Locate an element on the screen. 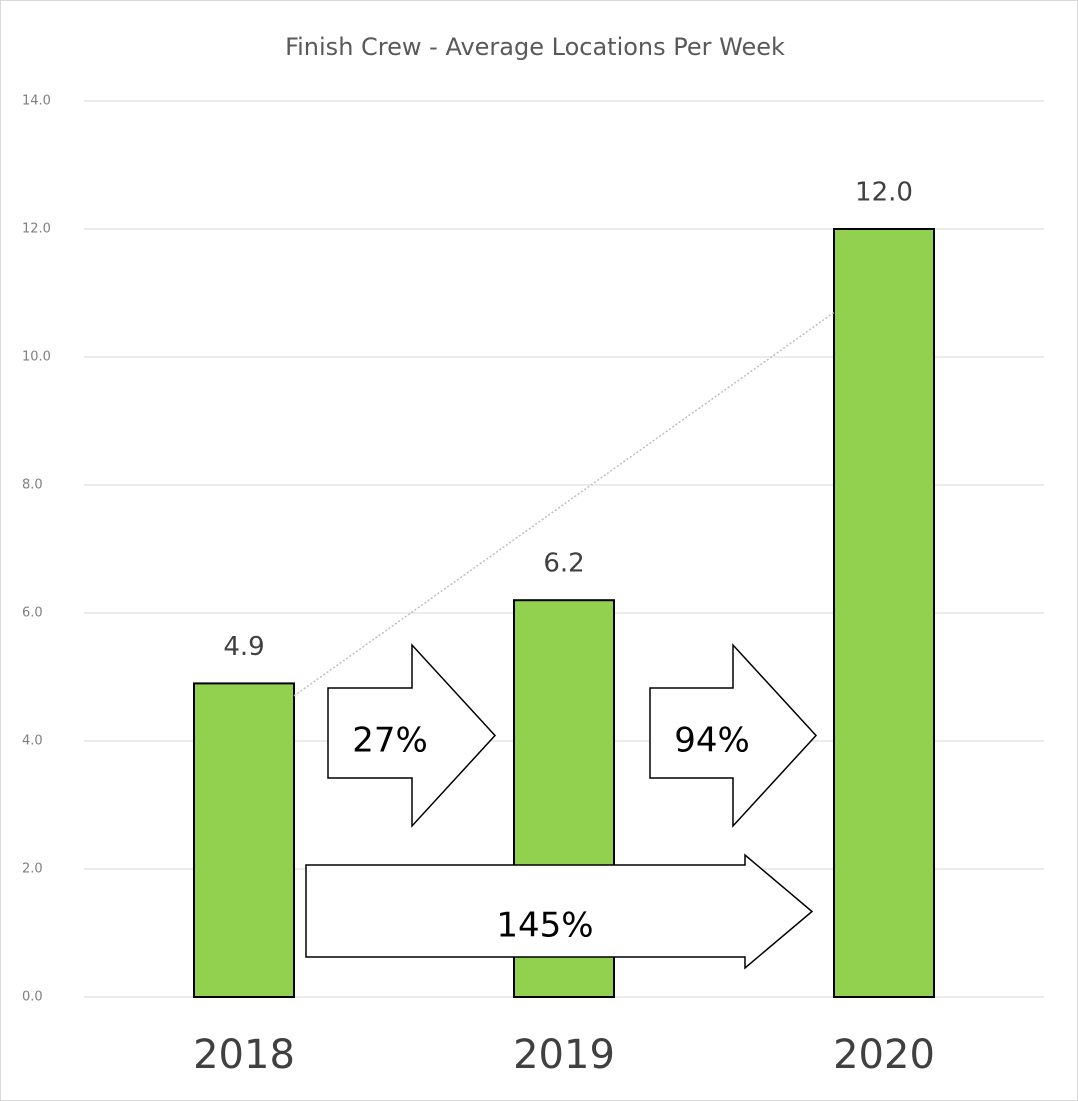 The height and width of the screenshot is (1101, 1078). y-tick-label: 12.0 is located at coordinates (36, 229).